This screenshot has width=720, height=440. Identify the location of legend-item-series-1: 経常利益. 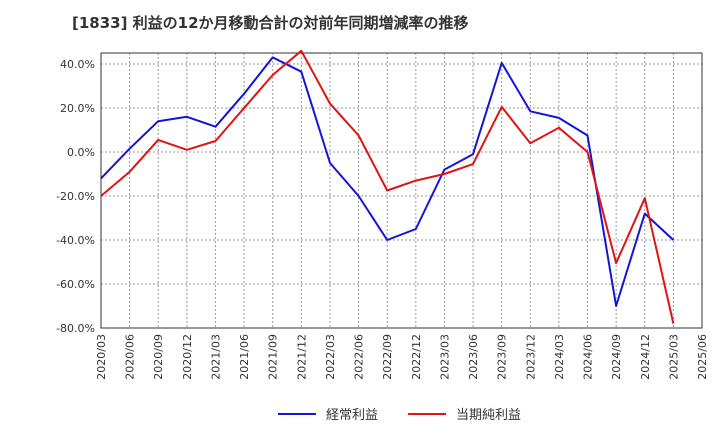
(328, 413).